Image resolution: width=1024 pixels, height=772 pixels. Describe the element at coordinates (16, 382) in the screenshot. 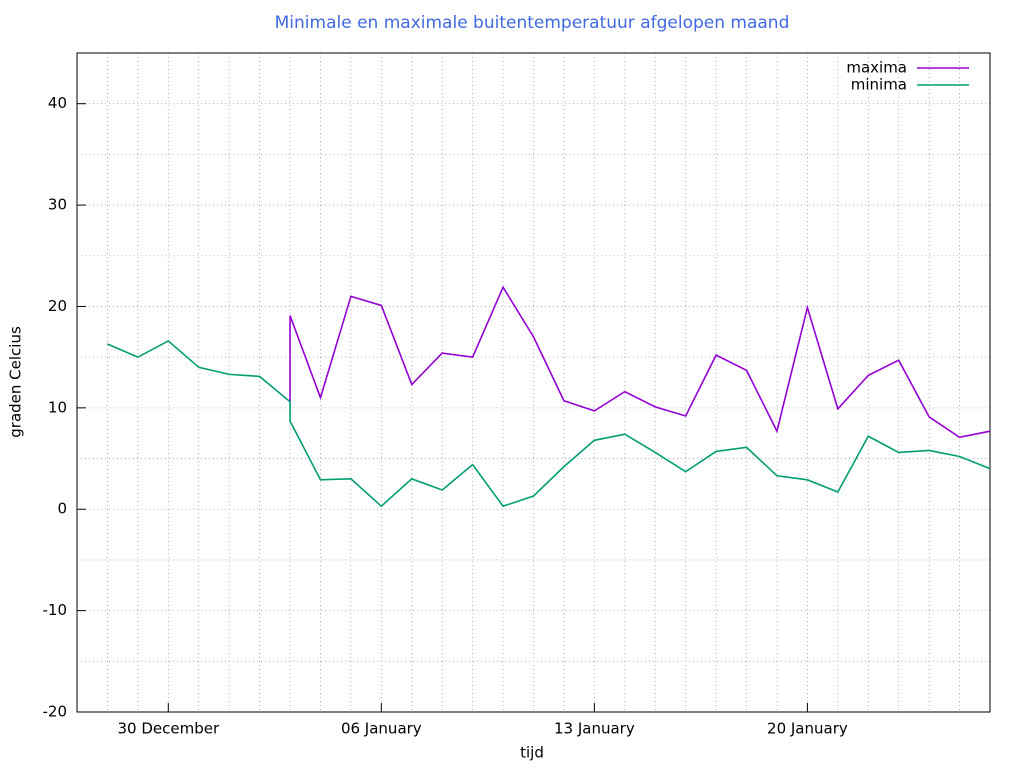

I see `y-axis-label: graden Celcius` at that location.